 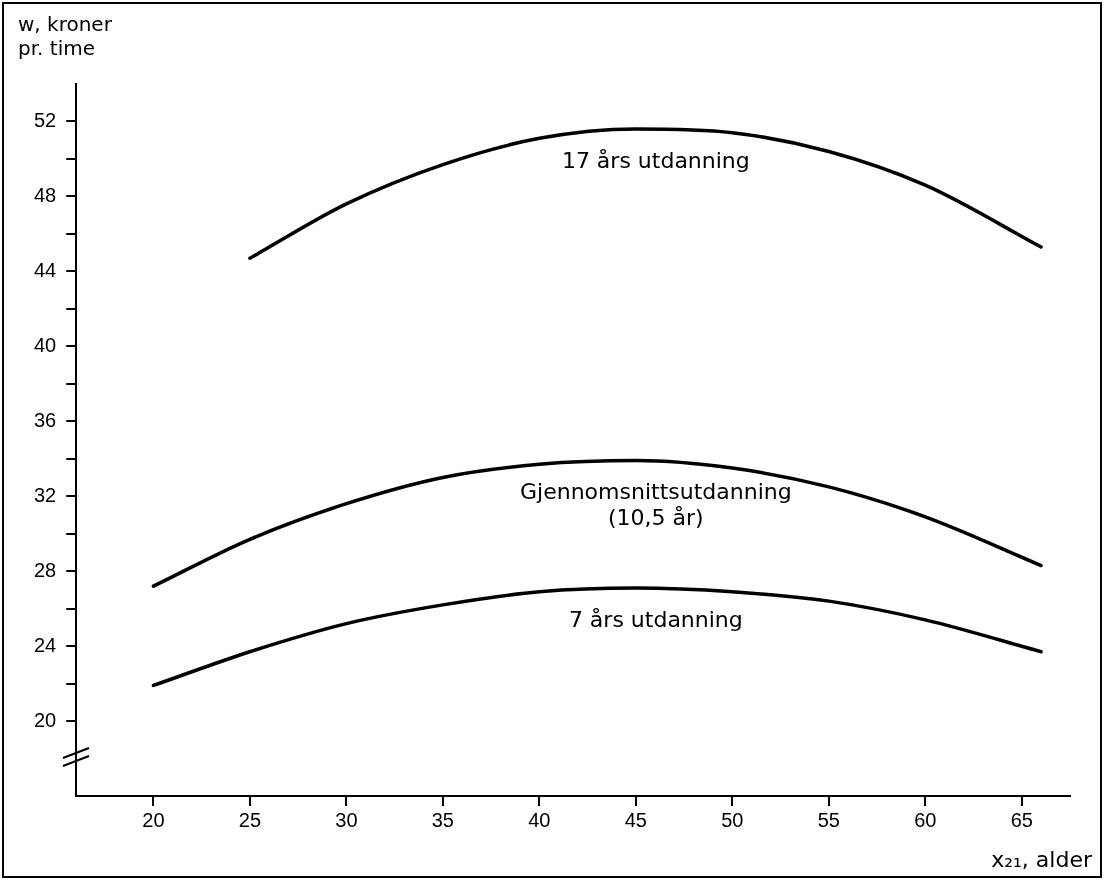 I want to click on x-tick-label: 20, so click(x=153, y=819).